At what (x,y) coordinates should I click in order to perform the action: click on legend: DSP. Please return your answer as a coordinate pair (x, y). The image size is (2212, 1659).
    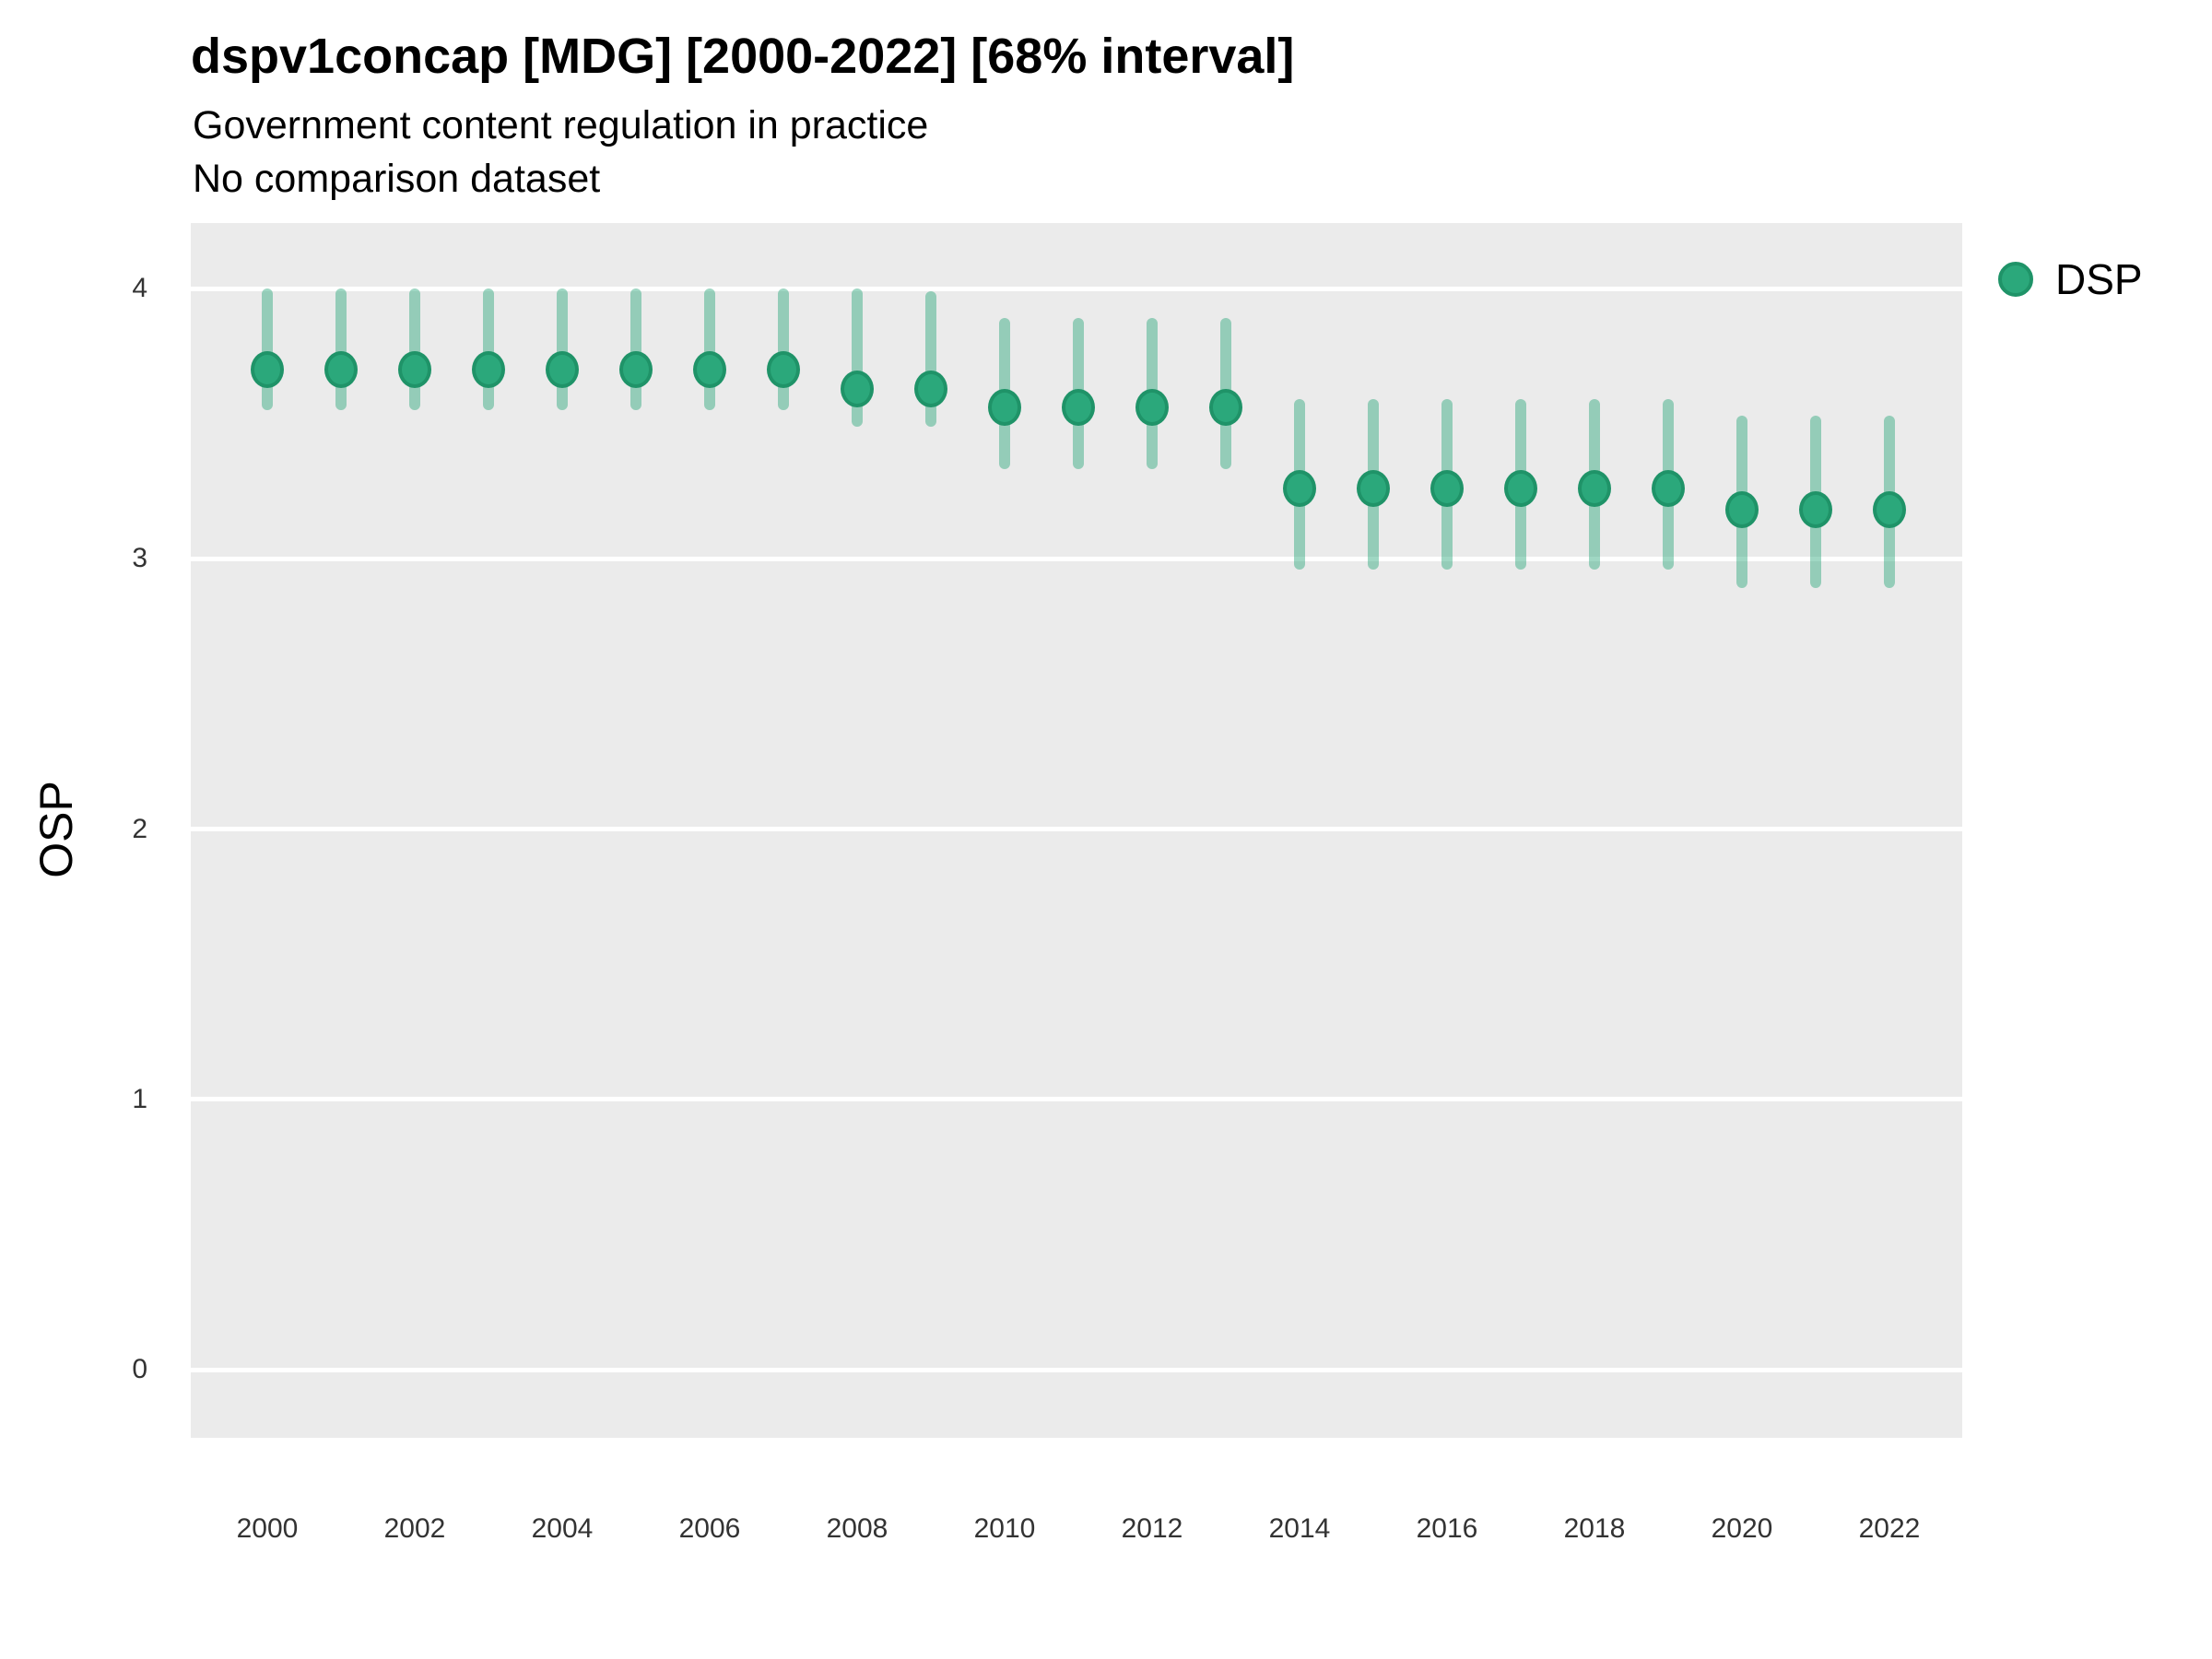
    Looking at the image, I should click on (2070, 279).